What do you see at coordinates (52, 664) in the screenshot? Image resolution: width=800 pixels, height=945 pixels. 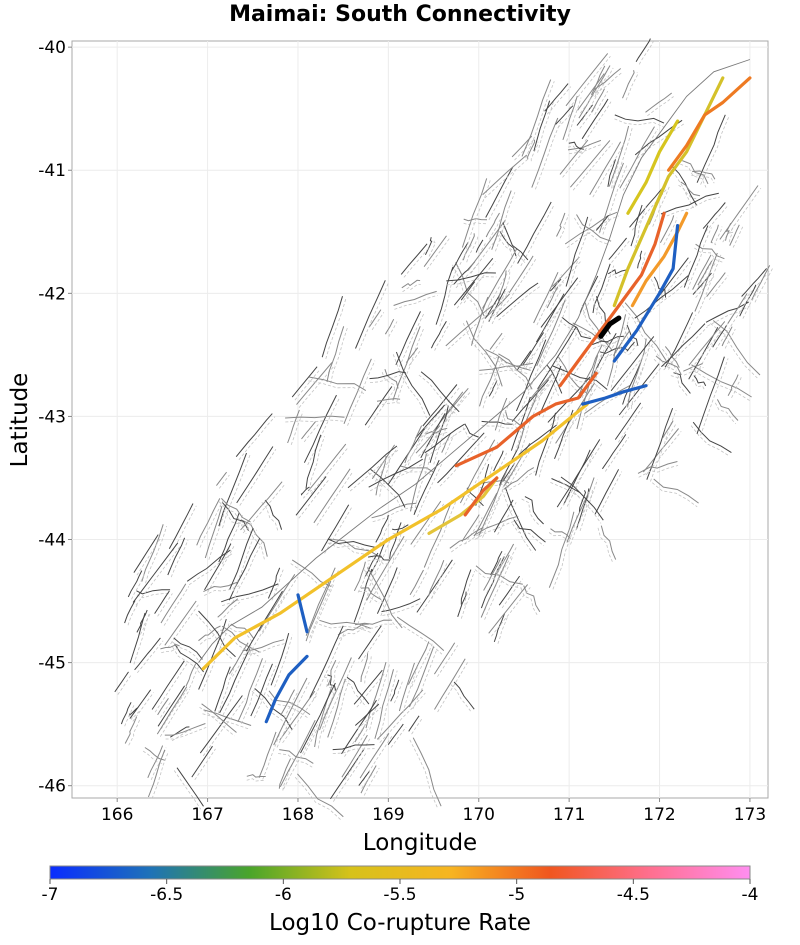 I see `y-tick-label: -45` at bounding box center [52, 664].